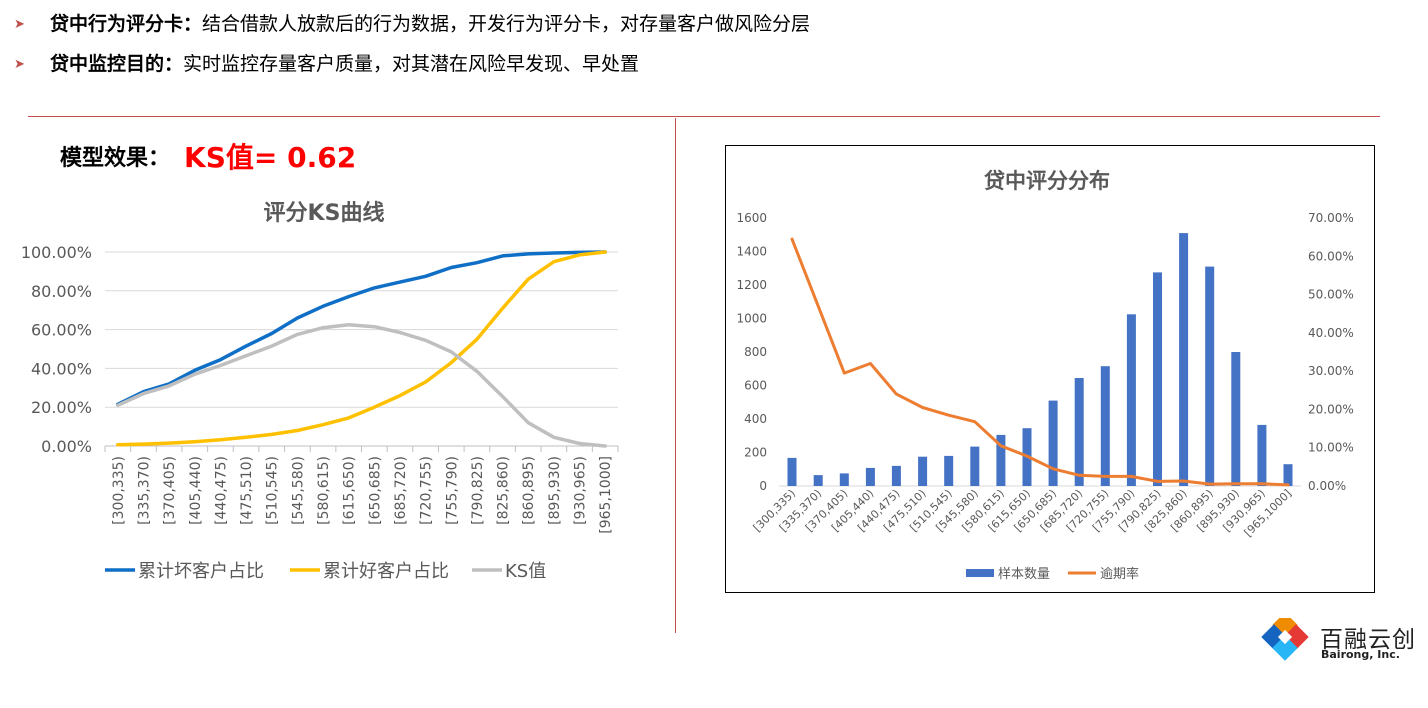 This screenshot has height=708, width=1428. I want to click on dist-right-tick-label: 30.00%, so click(1331, 371).